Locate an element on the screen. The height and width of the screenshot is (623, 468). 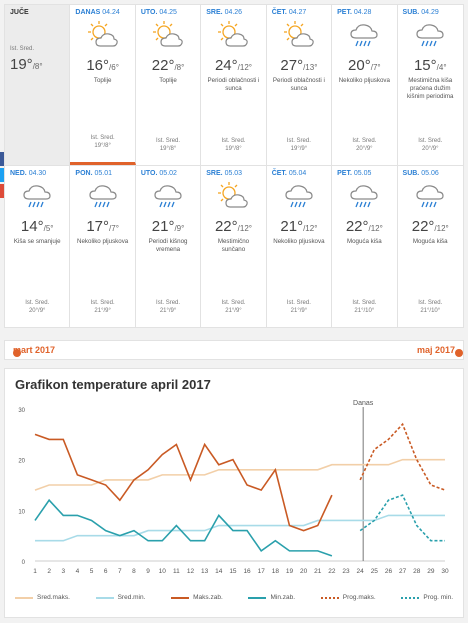
day-temps: 21°/9° is located at coordinates (168, 226).